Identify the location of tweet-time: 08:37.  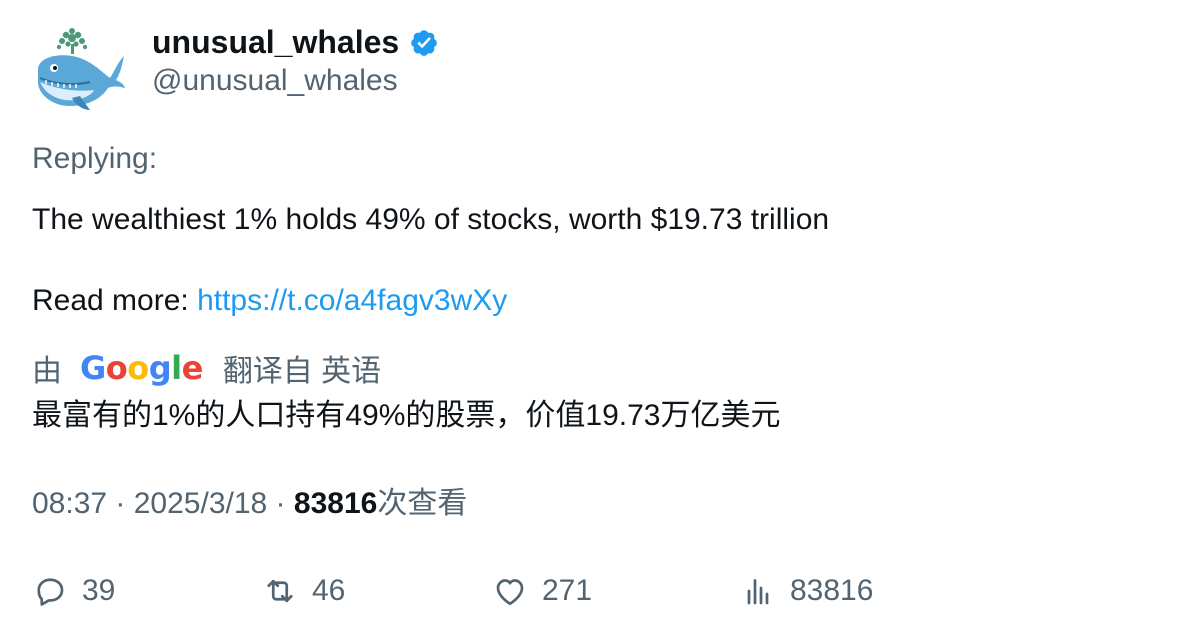
(70, 503).